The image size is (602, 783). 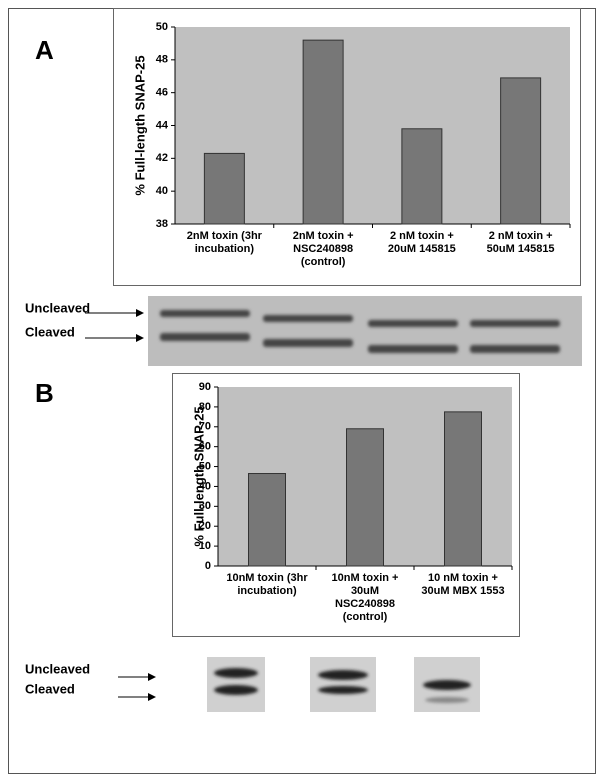 I want to click on x-tick-label: 2nM toxin + NSC240898 (control), so click(x=323, y=249).